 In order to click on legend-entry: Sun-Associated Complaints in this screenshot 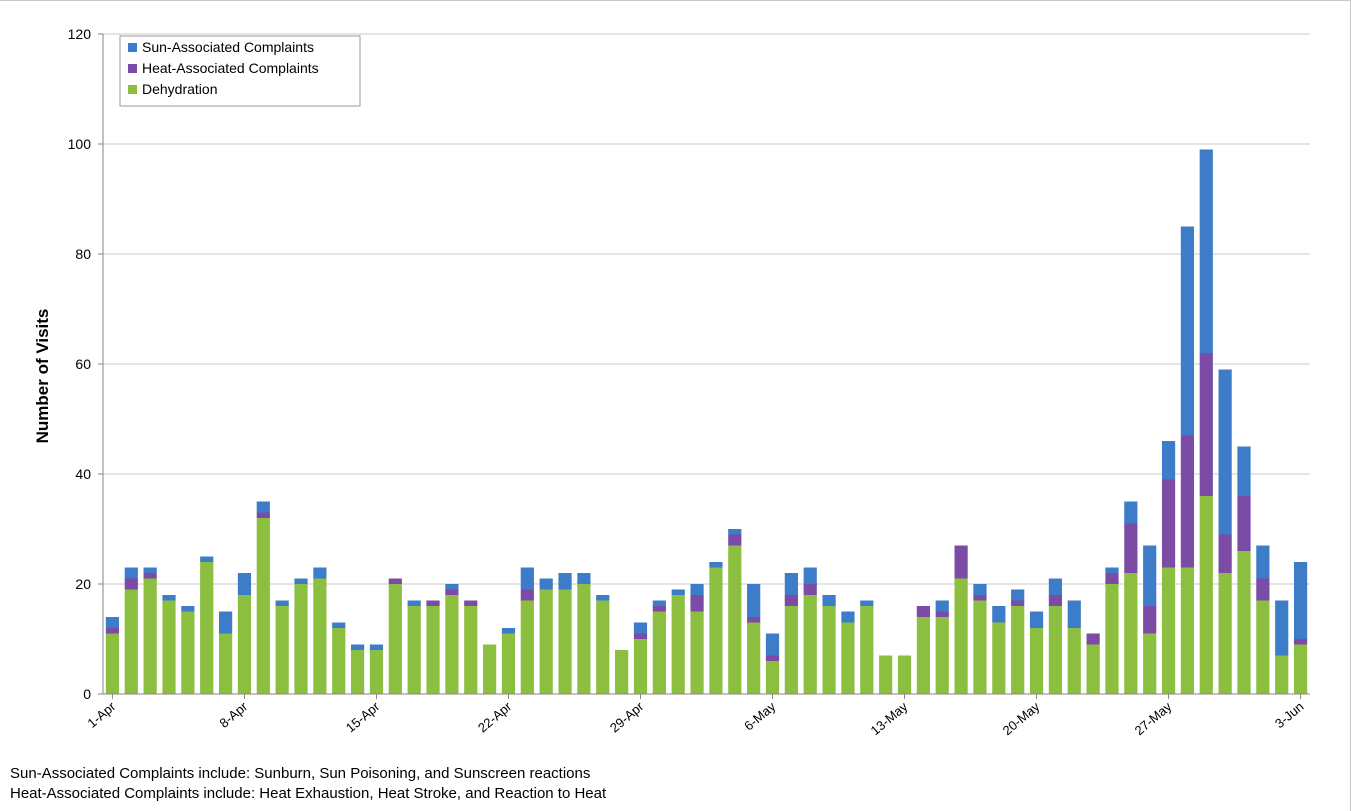, I will do `click(228, 47)`.